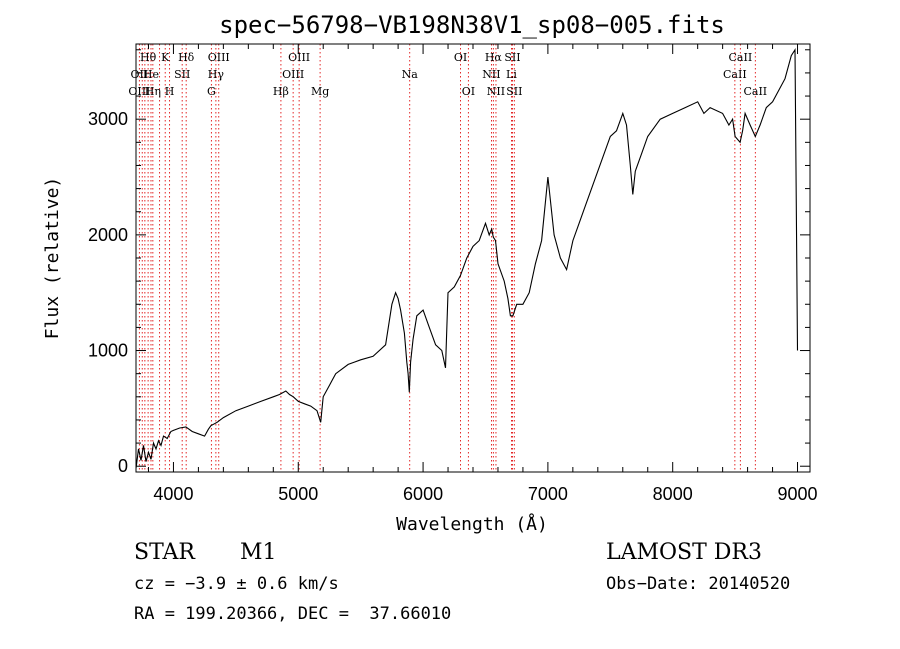 This screenshot has height=649, width=900. Describe the element at coordinates (293, 614) in the screenshot. I see `coordinates: RA = 199.20366, DEC = 37.66010` at that location.